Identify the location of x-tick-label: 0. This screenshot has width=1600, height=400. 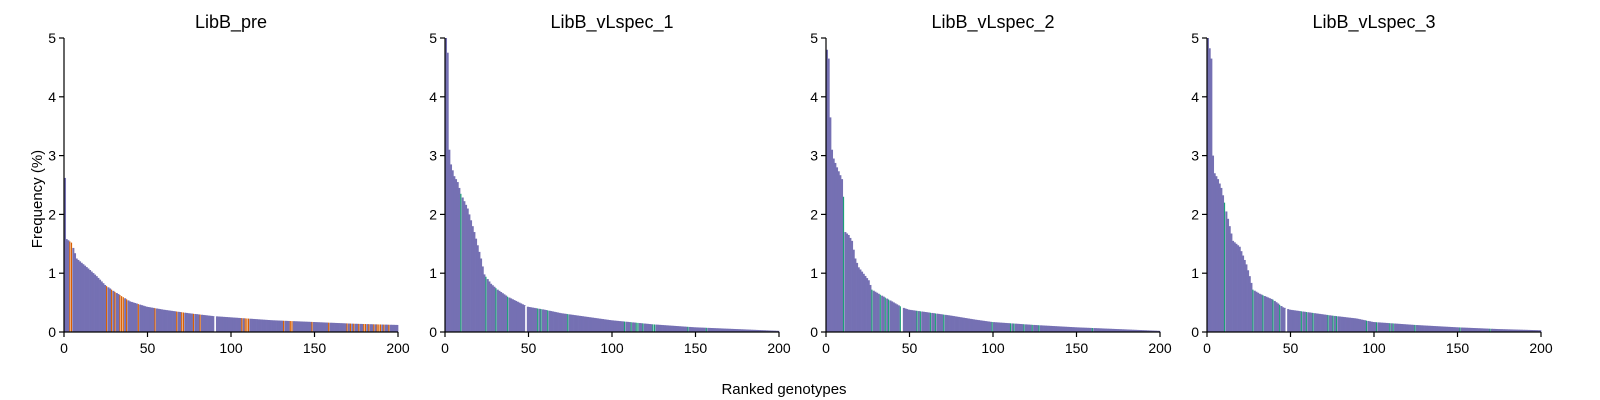
(826, 348).